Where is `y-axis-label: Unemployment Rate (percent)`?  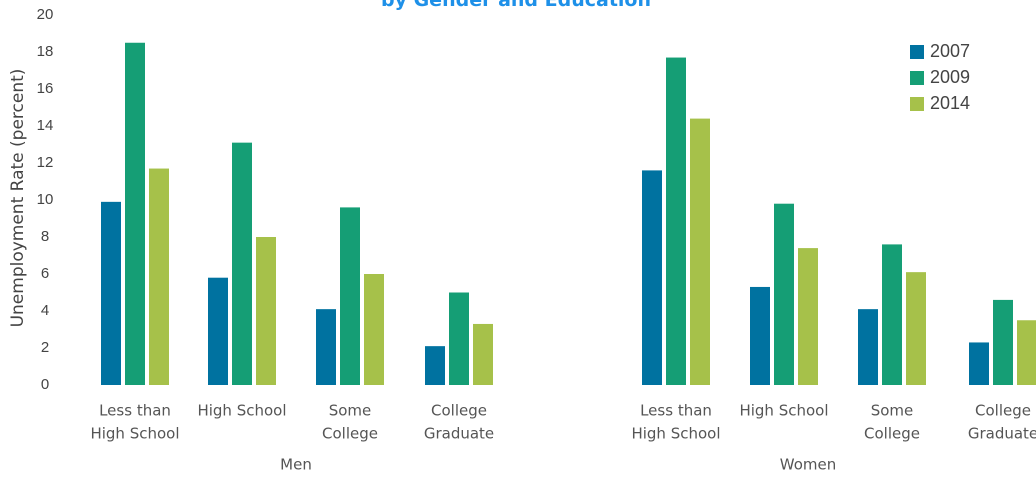
y-axis-label: Unemployment Rate (percent) is located at coordinates (18, 198).